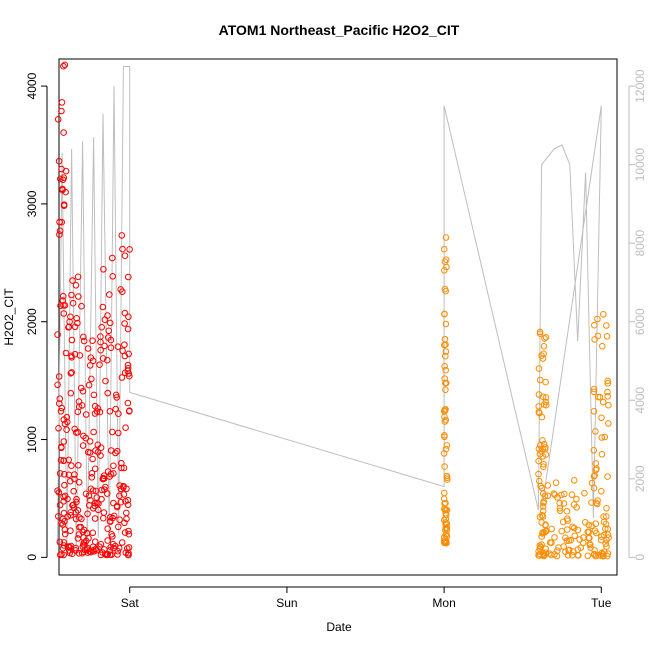  I want to click on y-tick-label: 4000, so click(32, 85).